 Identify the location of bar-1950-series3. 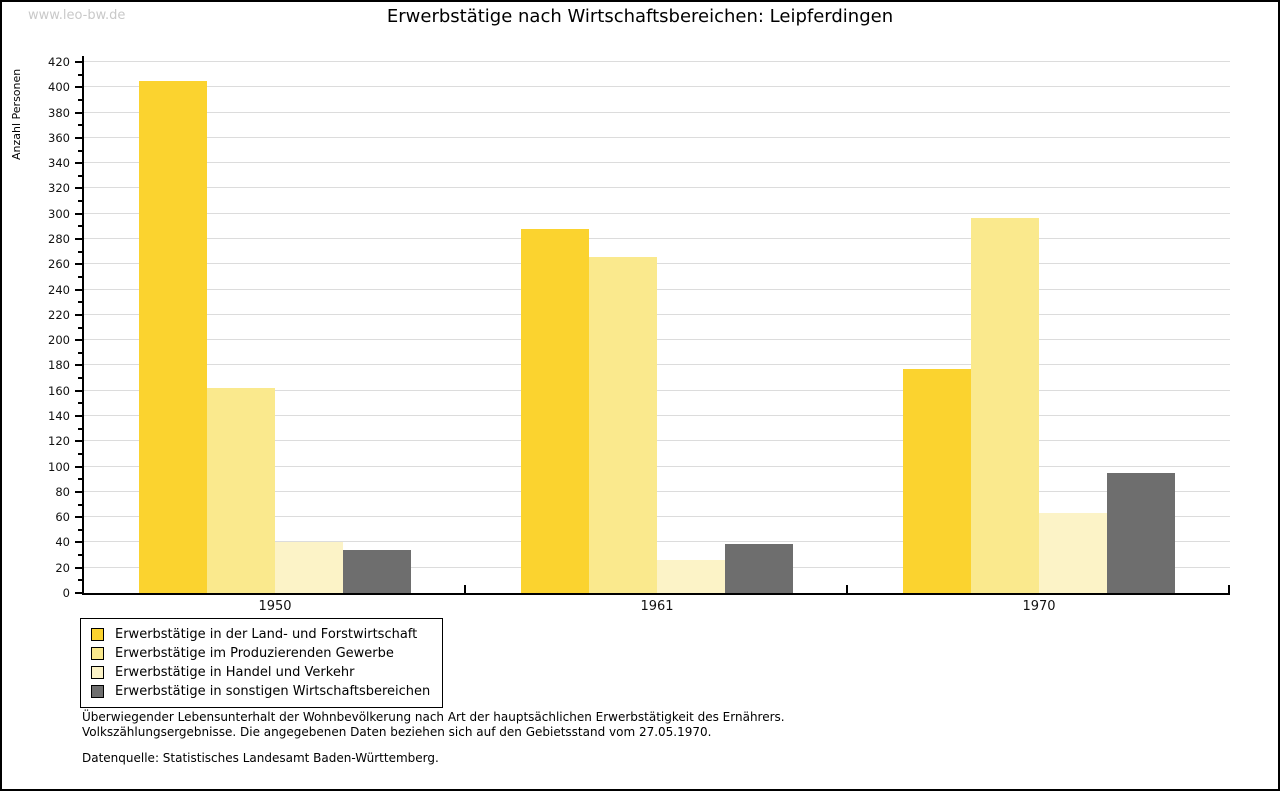
(309, 567).